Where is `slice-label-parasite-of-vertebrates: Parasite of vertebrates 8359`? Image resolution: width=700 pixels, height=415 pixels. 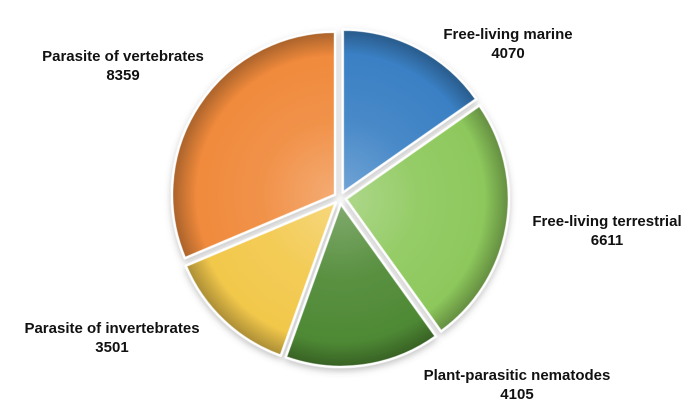 slice-label-parasite-of-vertebrates: Parasite of vertebrates 8359 is located at coordinates (123, 66).